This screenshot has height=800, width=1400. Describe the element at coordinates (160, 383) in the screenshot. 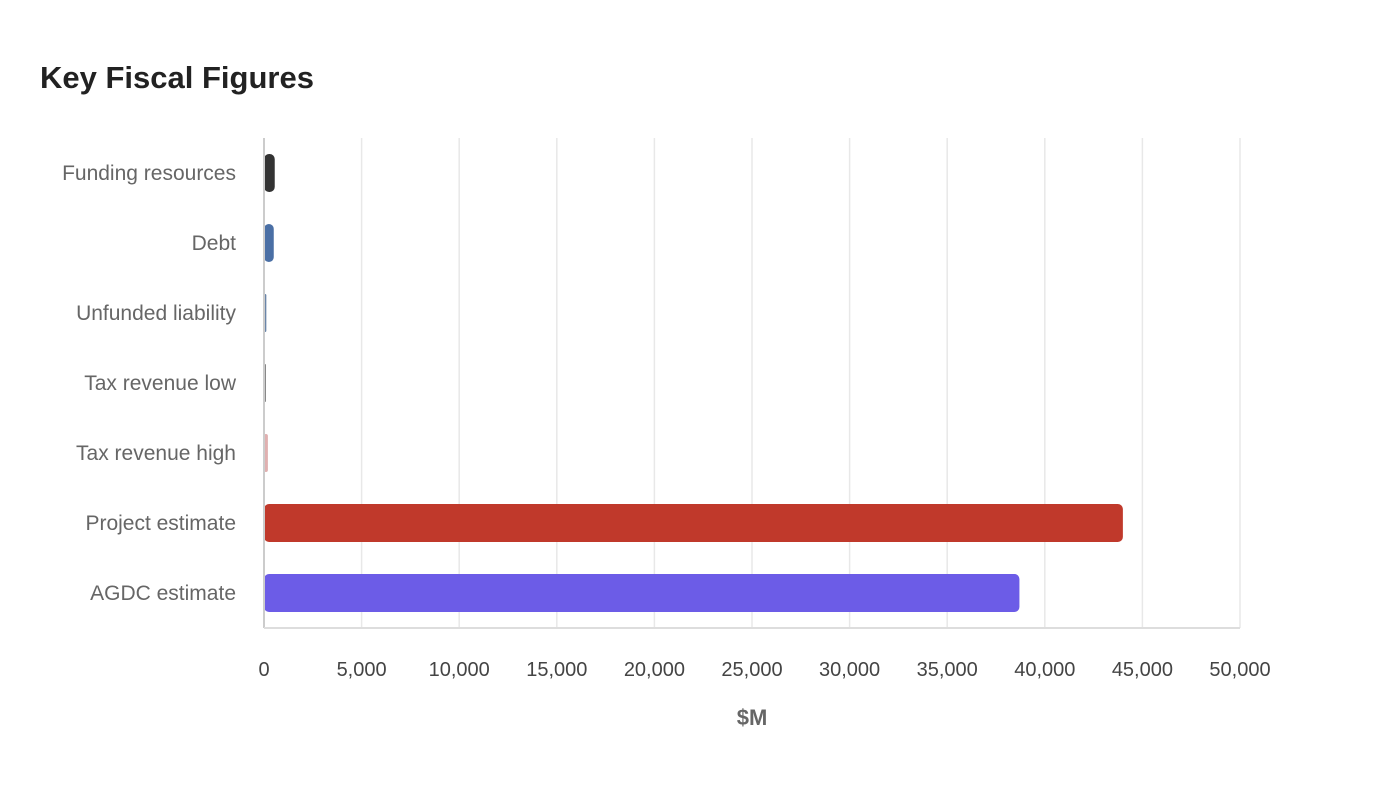

I see `category-label: Tax revenue low` at that location.